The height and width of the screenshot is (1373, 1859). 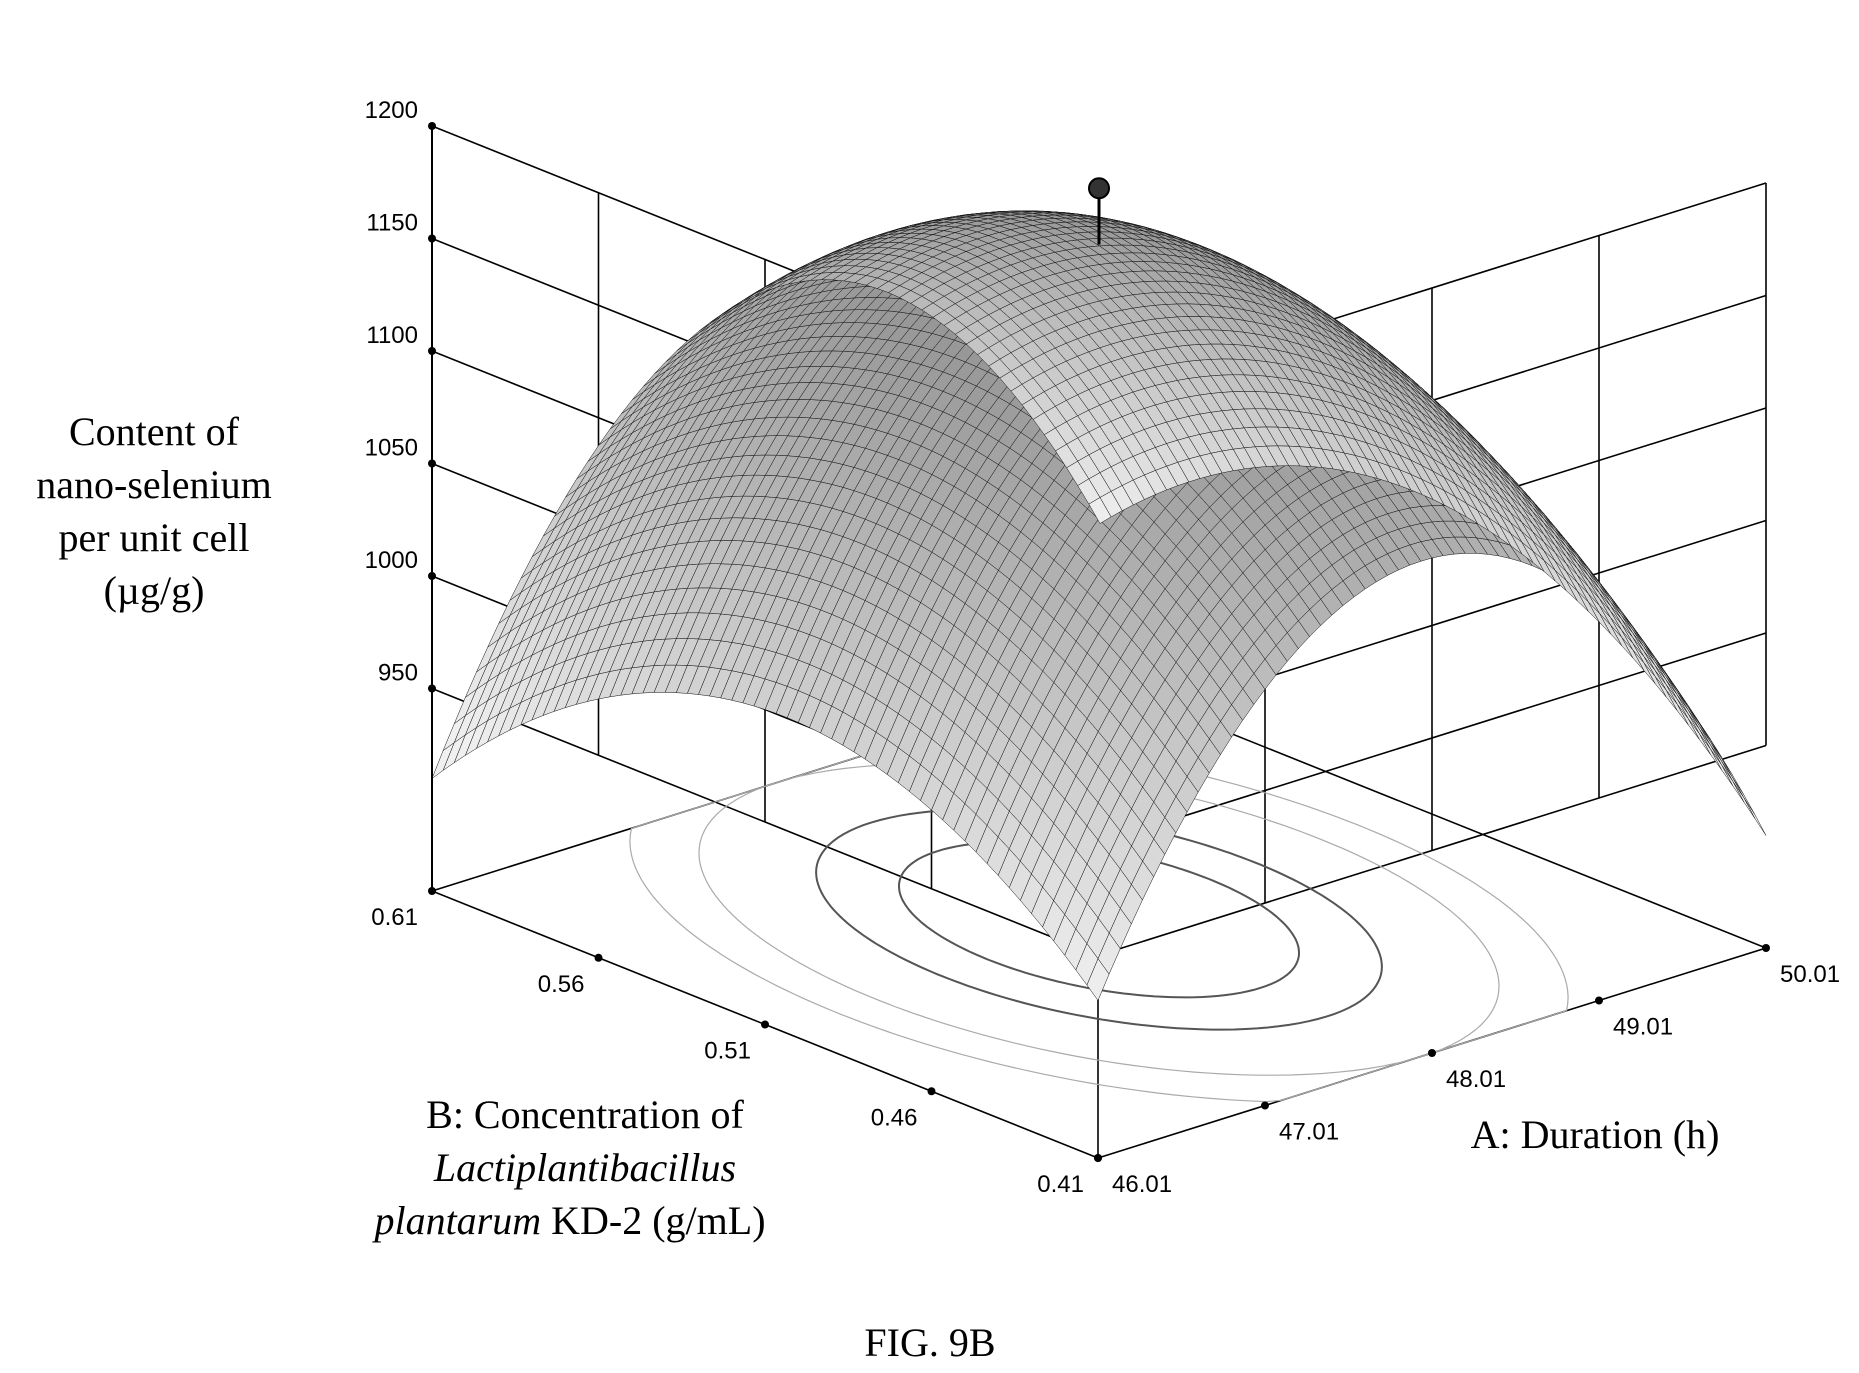 What do you see at coordinates (585, 1114) in the screenshot?
I see `y-axis-title-line-1: B: Concentration of` at bounding box center [585, 1114].